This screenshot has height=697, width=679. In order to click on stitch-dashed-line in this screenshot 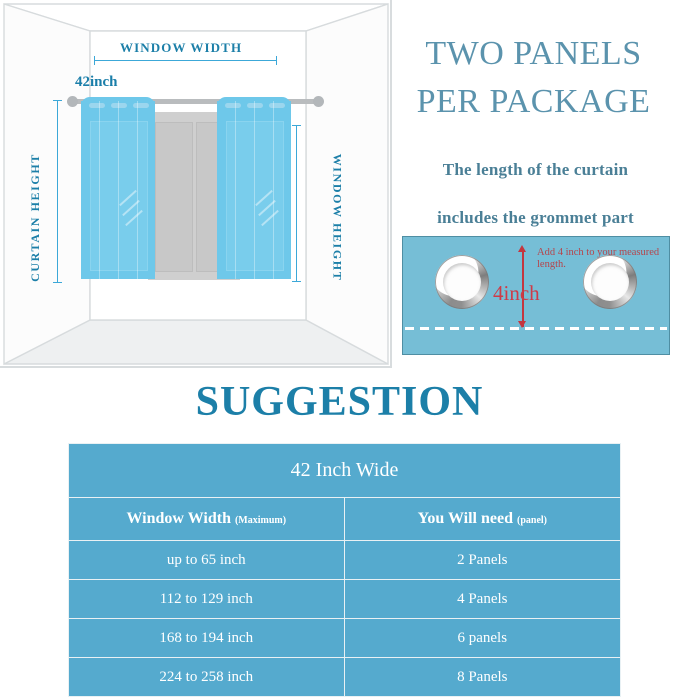, I will do `click(536, 328)`.